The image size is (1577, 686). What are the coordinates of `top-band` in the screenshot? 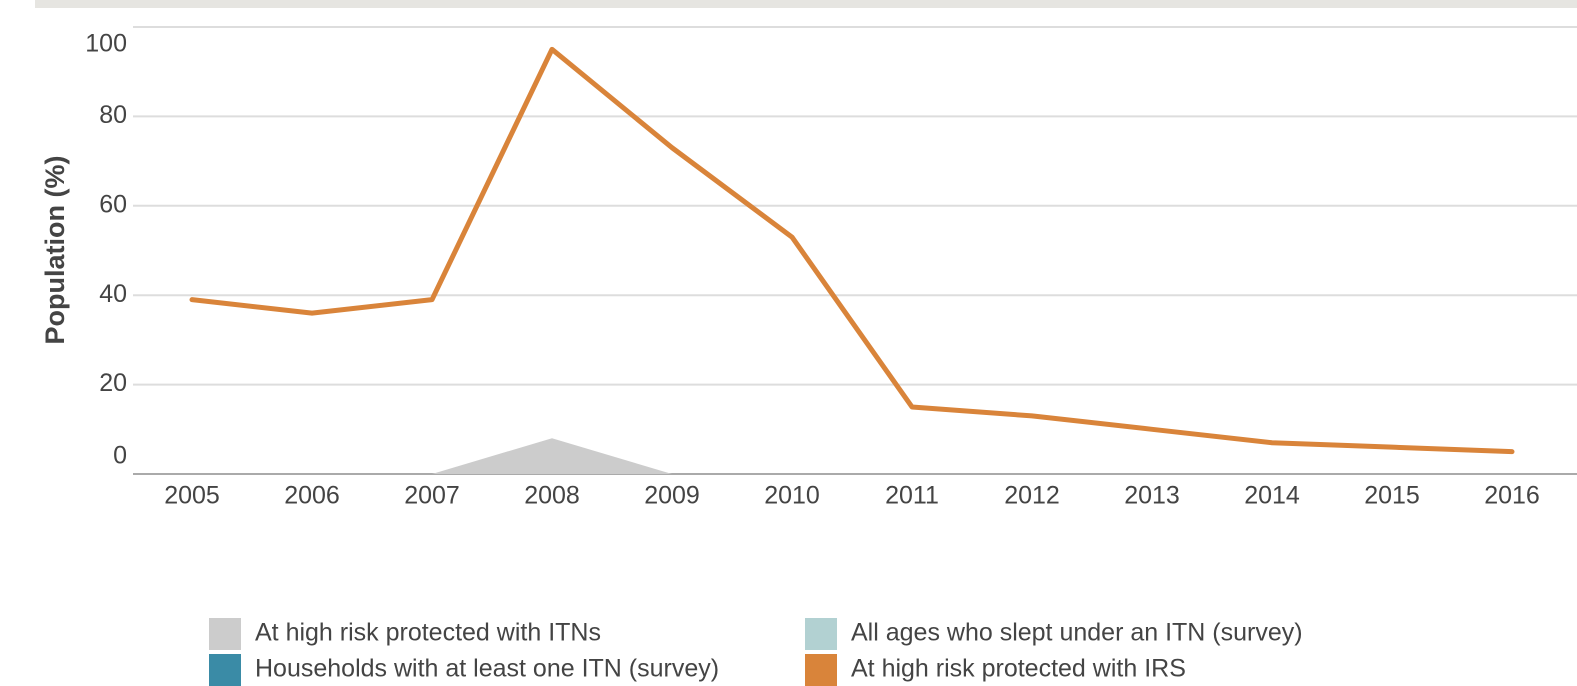 It's located at (806, 4).